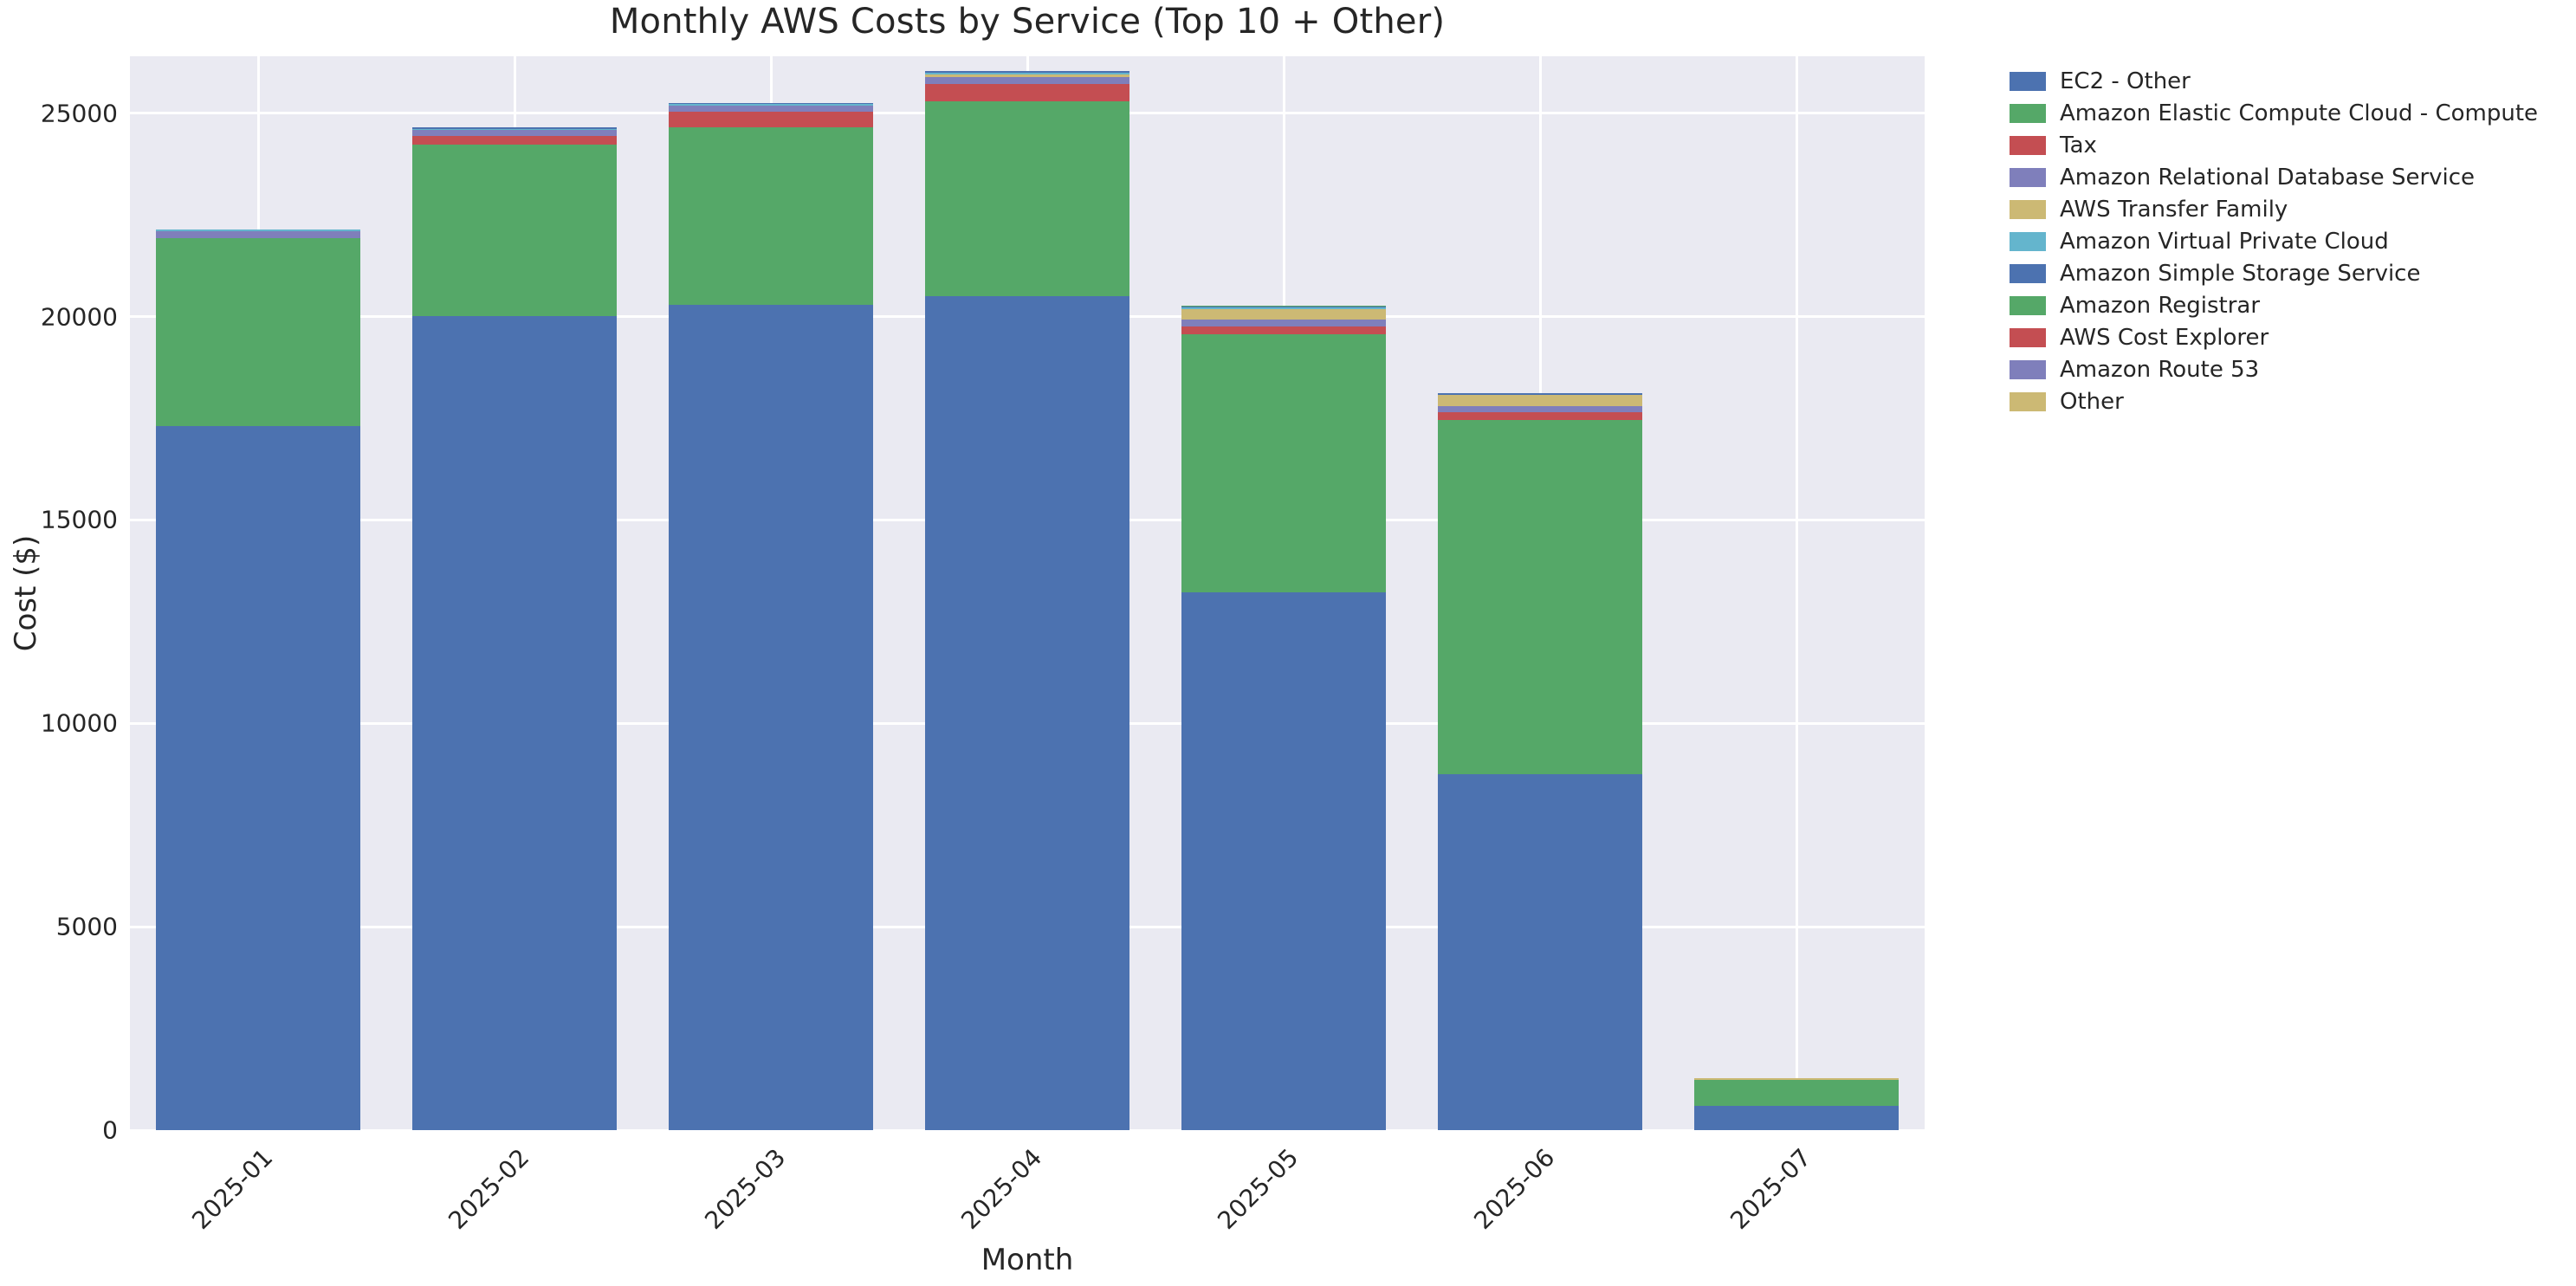 The height and width of the screenshot is (1286, 2576). I want to click on y-tick-label: 20000, so click(79, 317).